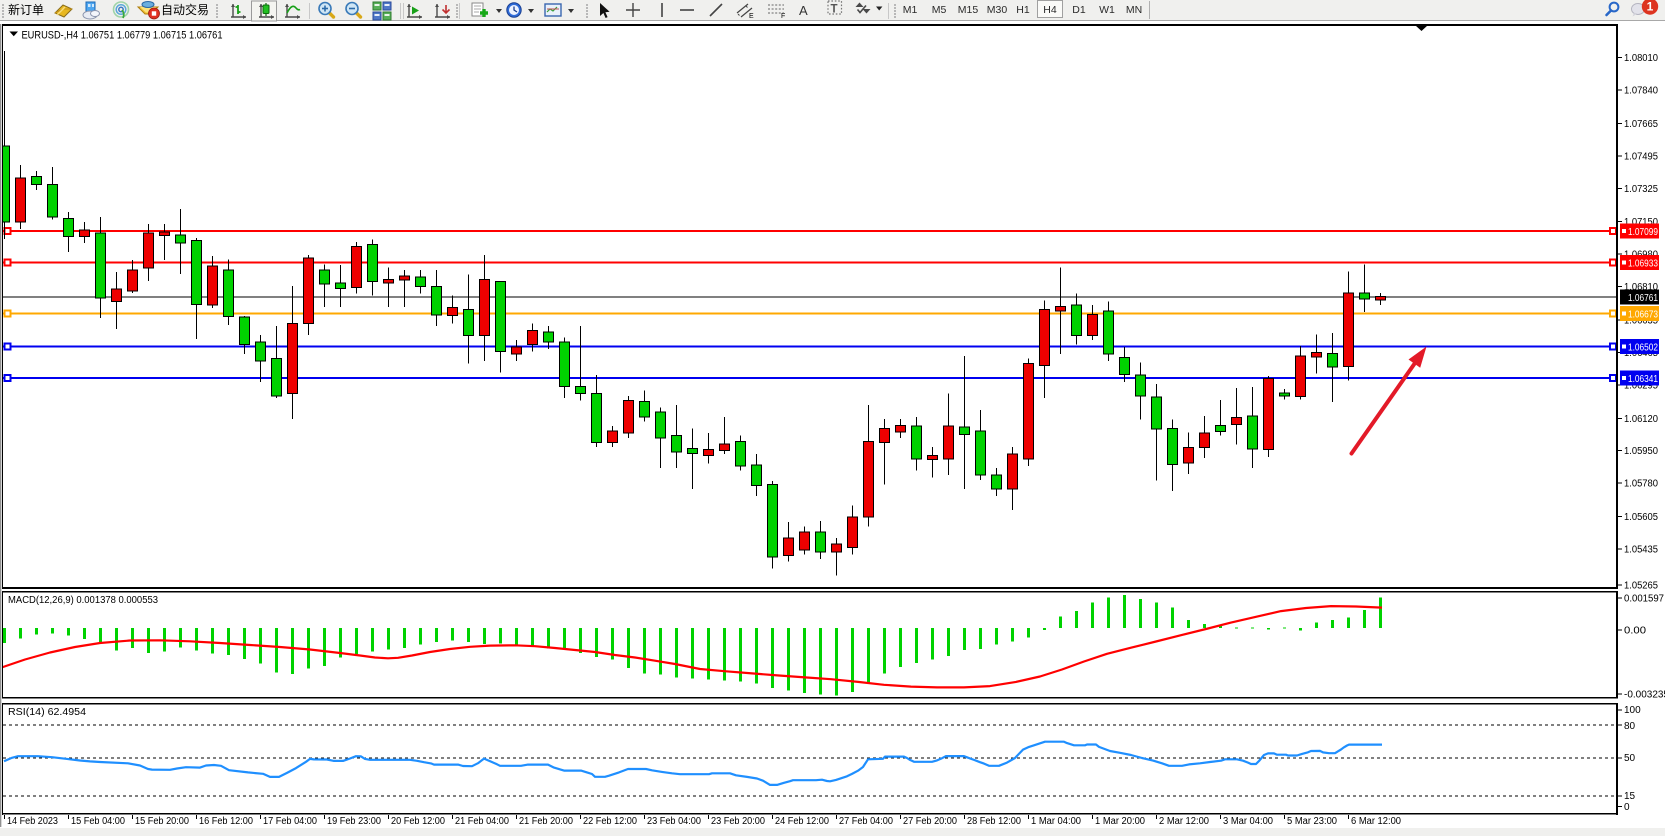  I want to click on svg-text: H4, so click(1050, 10).